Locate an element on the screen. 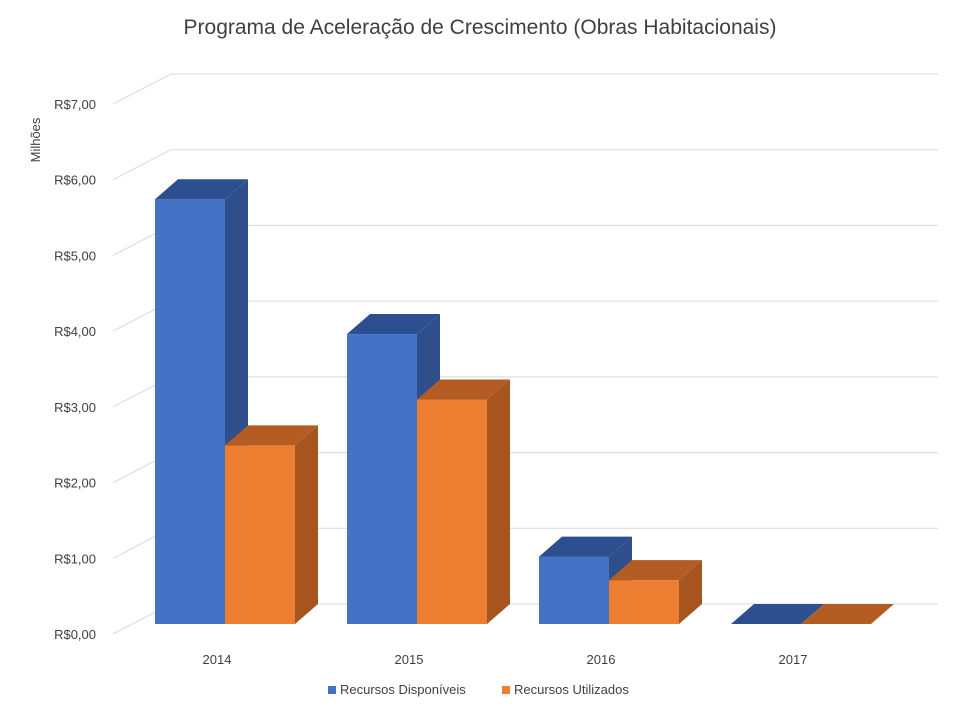 Image resolution: width=960 pixels, height=720 pixels. x-tick-label: 2017 is located at coordinates (793, 659).